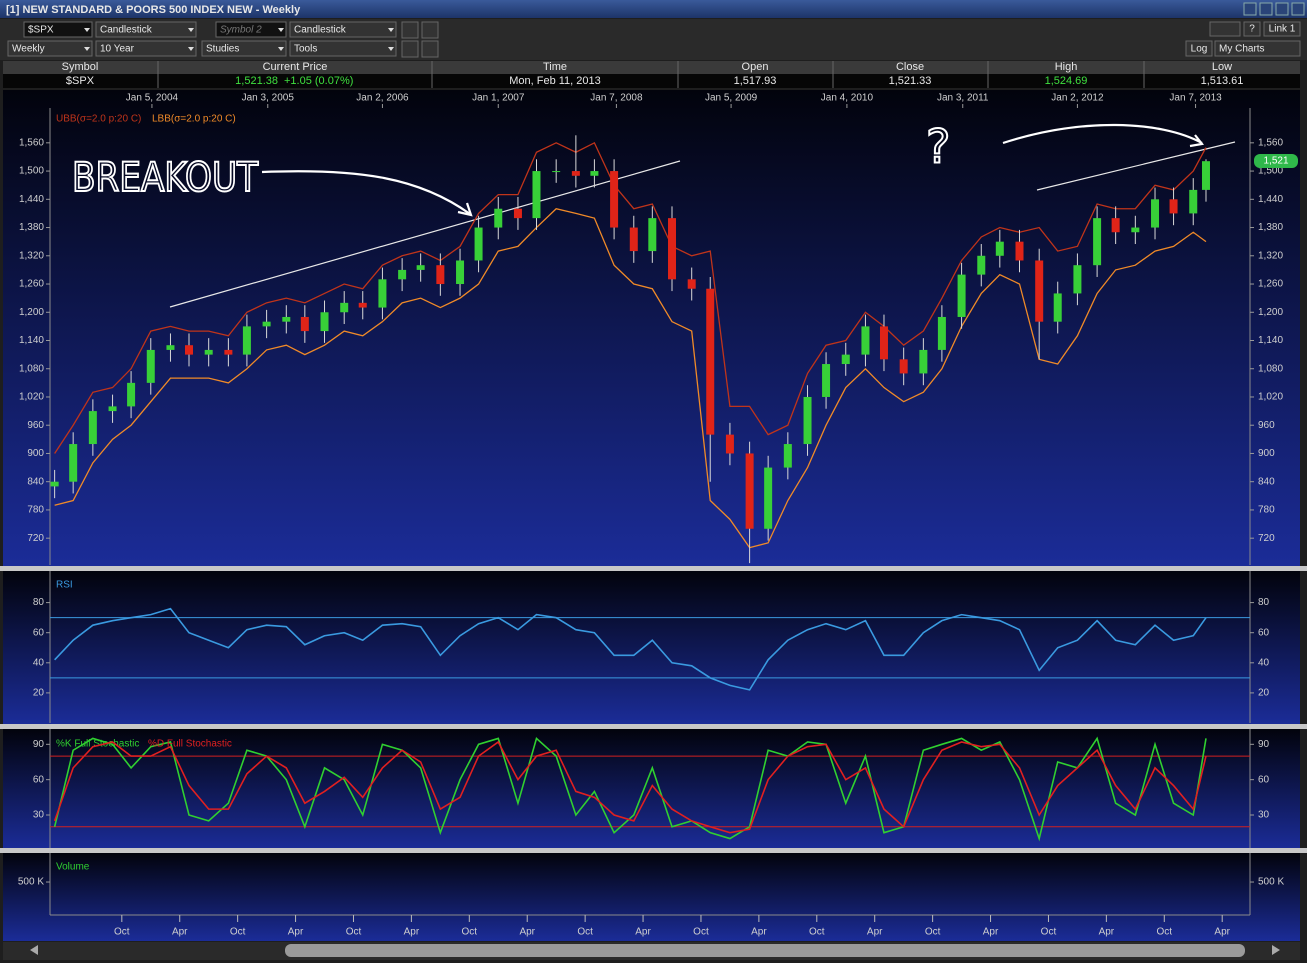  Describe the element at coordinates (1066, 81) in the screenshot. I see `quote-high: 1,524.69` at that location.